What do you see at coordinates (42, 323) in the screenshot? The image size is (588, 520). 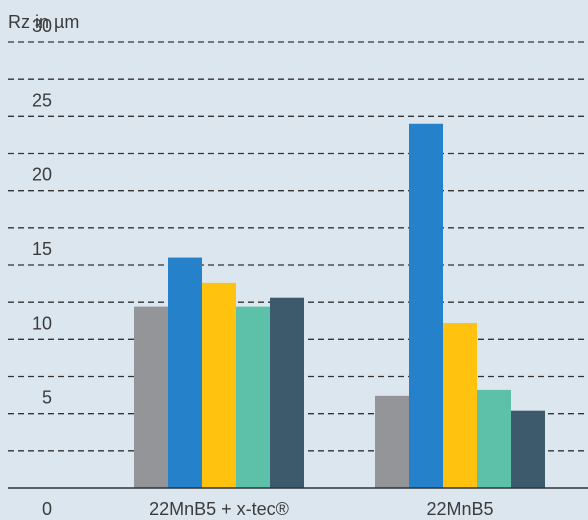 I see `y-tick-label: 10` at bounding box center [42, 323].